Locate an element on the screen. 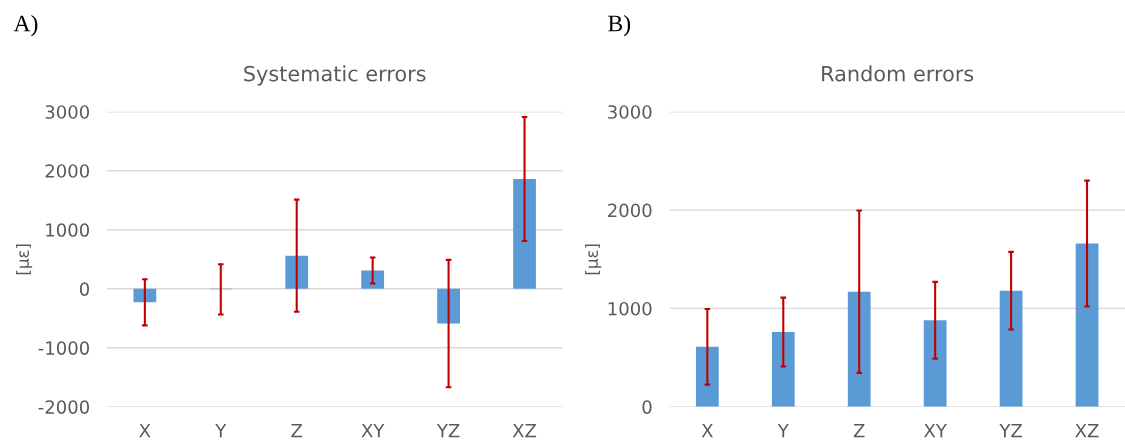  chart-title: Random errors is located at coordinates (898, 73).